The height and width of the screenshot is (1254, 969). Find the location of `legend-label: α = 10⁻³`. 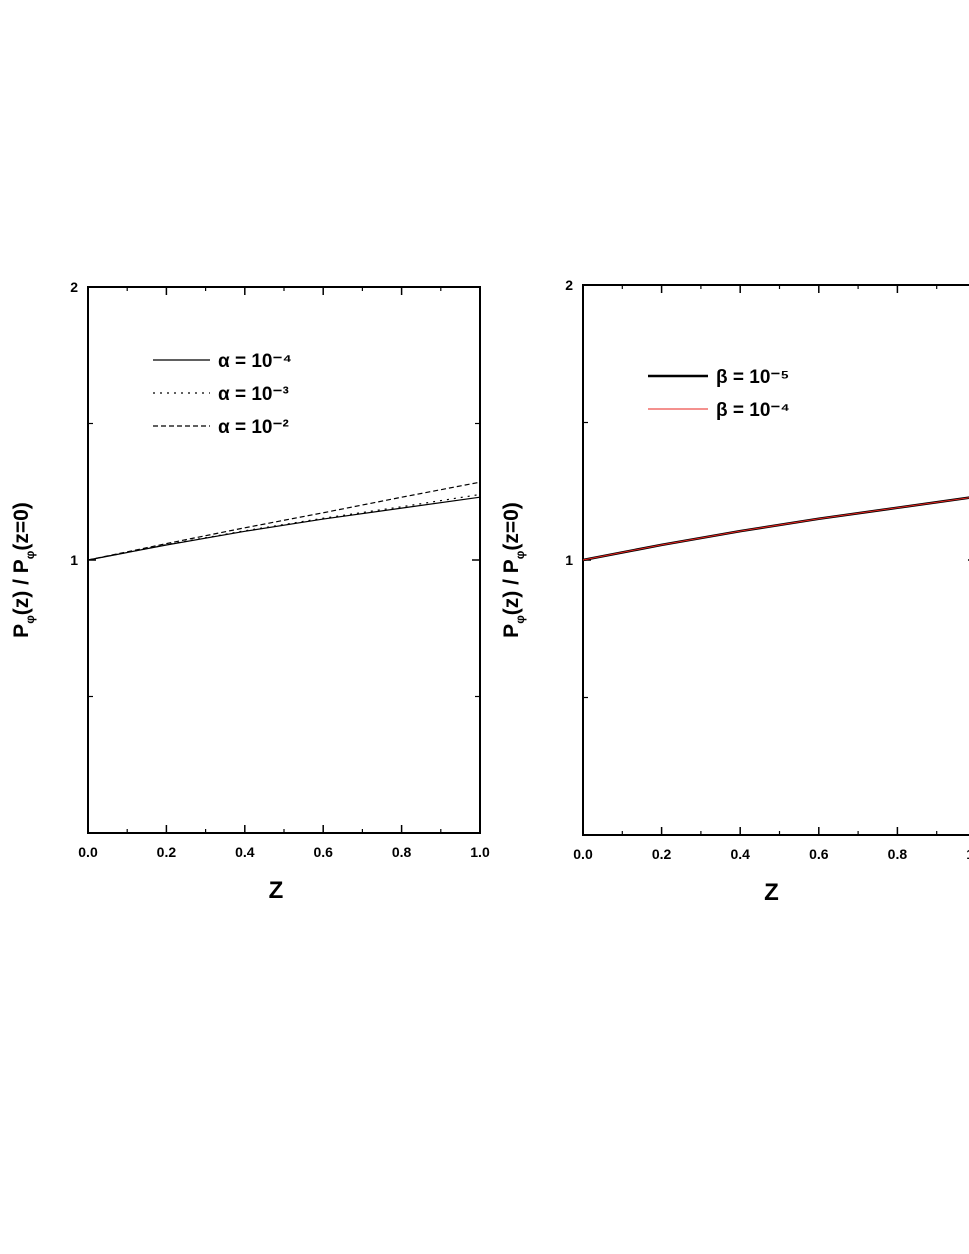

legend-label: α = 10⁻³ is located at coordinates (253, 394).